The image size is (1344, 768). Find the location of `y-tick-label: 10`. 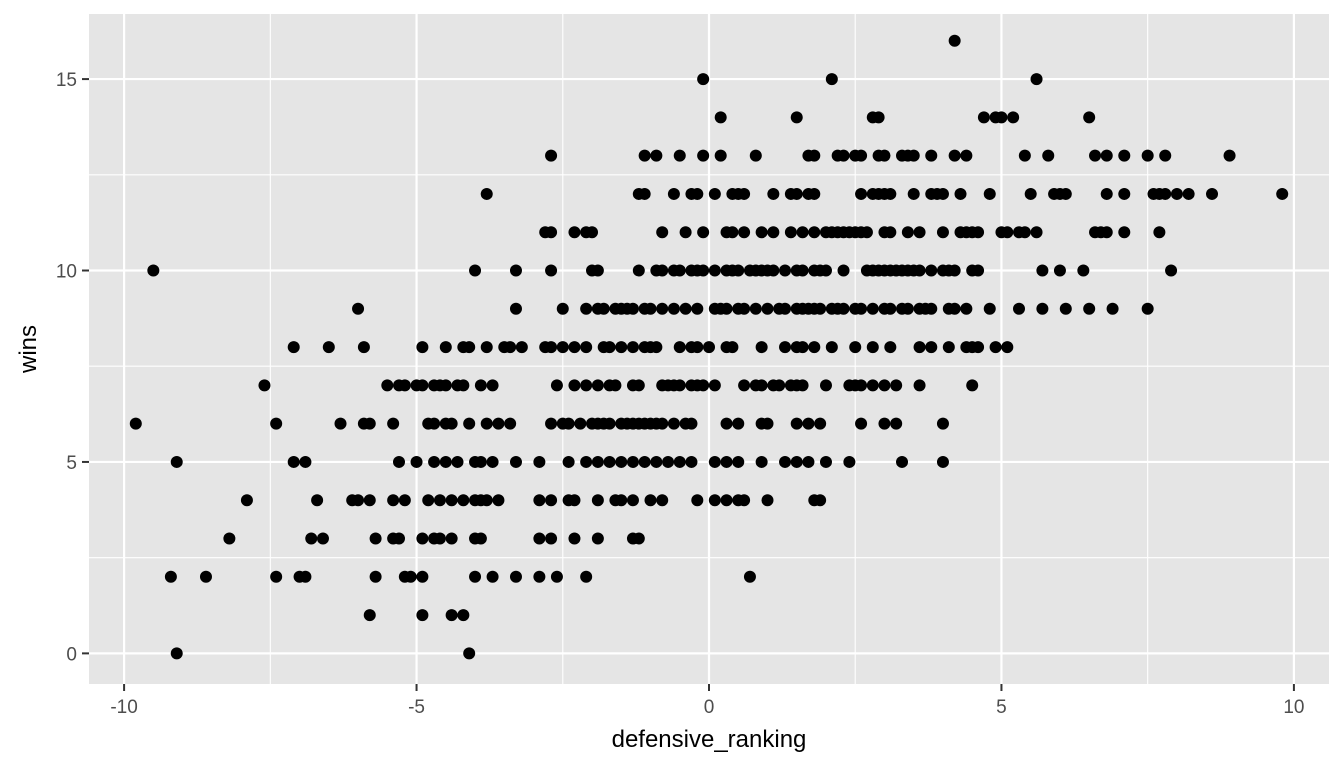

y-tick-label: 10 is located at coordinates (66, 272).